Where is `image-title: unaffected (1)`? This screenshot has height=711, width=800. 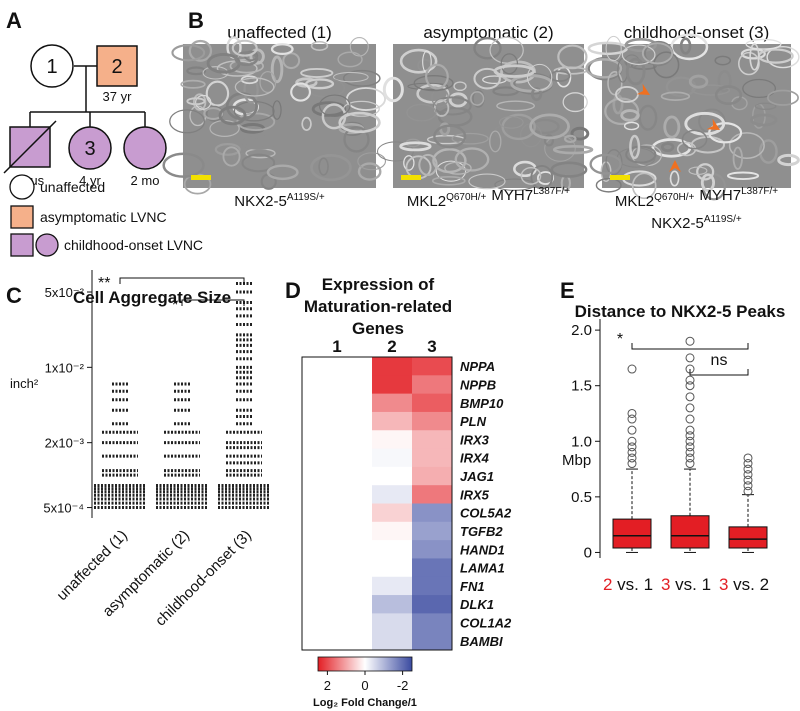 image-title: unaffected (1) is located at coordinates (279, 32).